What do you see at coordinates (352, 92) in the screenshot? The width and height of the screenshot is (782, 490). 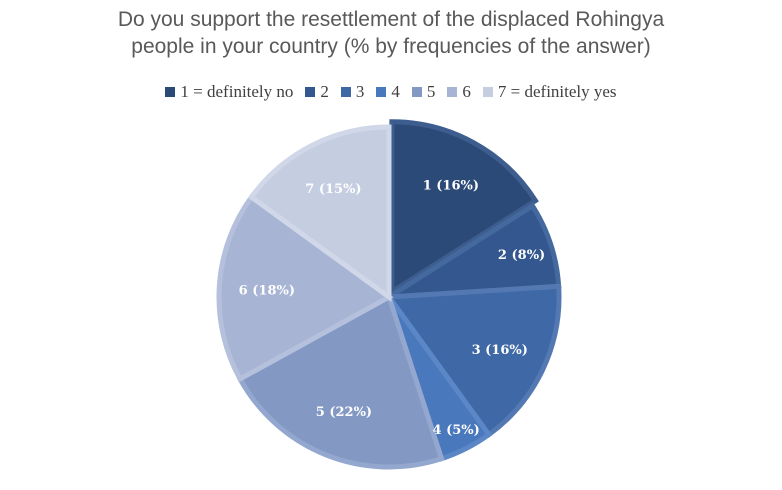 I see `legend-item-3: 3` at bounding box center [352, 92].